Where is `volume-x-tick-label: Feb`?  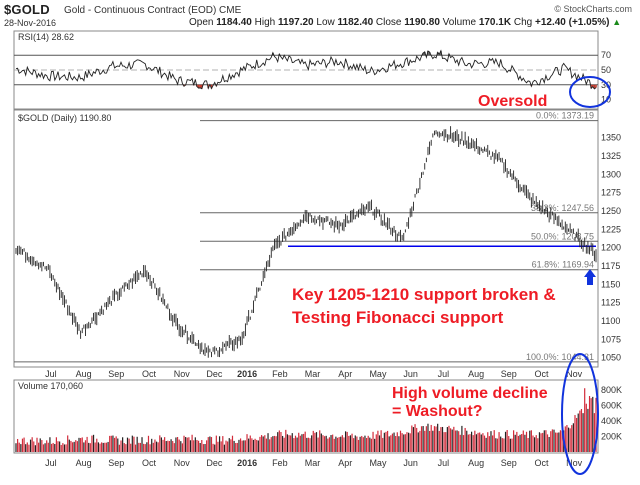 volume-x-tick-label: Feb is located at coordinates (280, 463).